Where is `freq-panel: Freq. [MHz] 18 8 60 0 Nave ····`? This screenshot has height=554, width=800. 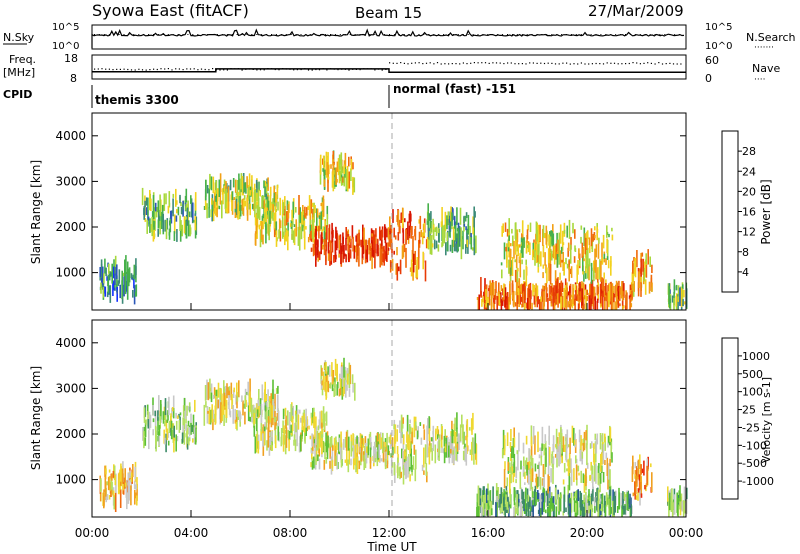
freq-panel: Freq. [MHz] 18 8 60 0 Nave ···· is located at coordinates (391, 68).